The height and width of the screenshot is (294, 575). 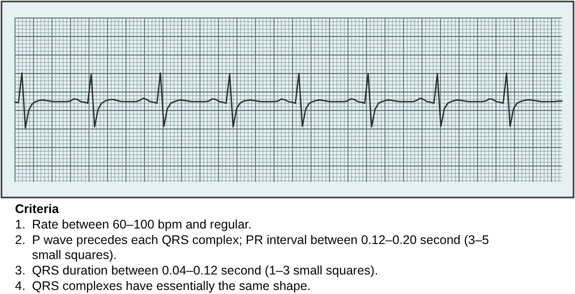 I want to click on text: 1. Rate between 60–100 bpm and regular., so click(x=133, y=225).